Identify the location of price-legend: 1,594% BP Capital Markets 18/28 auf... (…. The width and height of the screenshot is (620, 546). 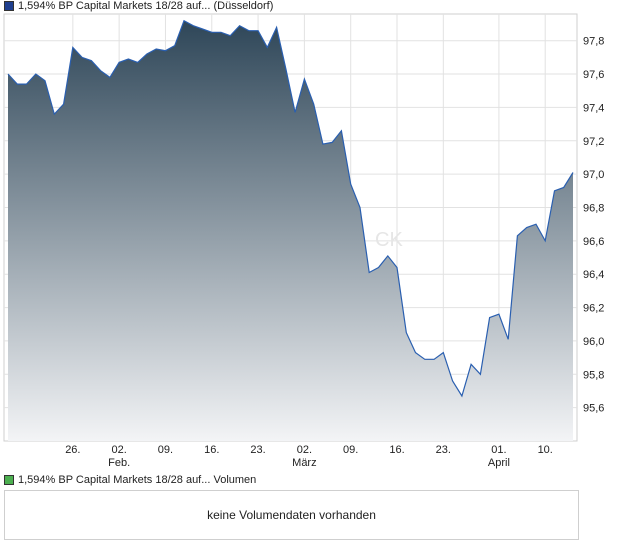
(138, 6).